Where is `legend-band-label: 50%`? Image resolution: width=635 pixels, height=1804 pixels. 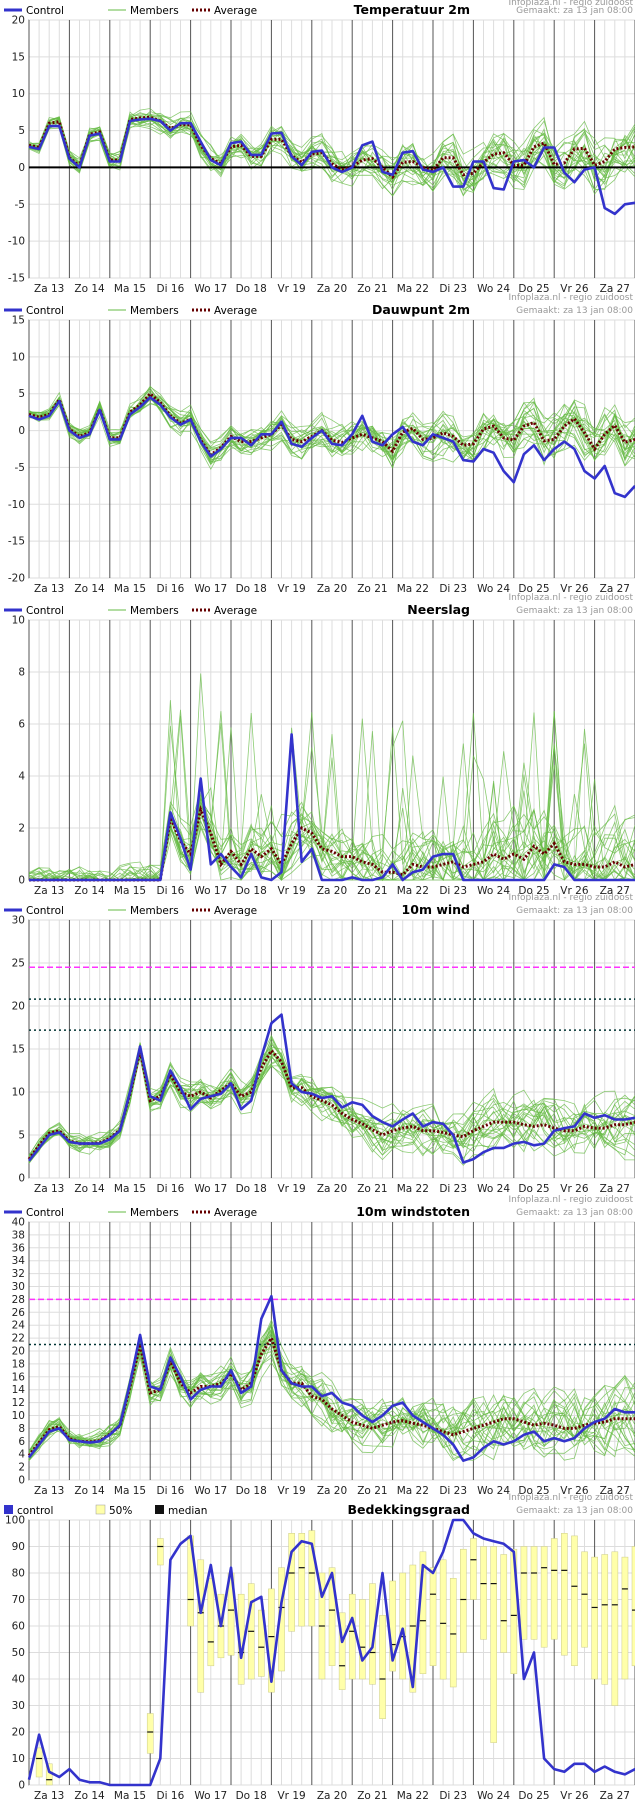 legend-band-label: 50% is located at coordinates (120, 1511).